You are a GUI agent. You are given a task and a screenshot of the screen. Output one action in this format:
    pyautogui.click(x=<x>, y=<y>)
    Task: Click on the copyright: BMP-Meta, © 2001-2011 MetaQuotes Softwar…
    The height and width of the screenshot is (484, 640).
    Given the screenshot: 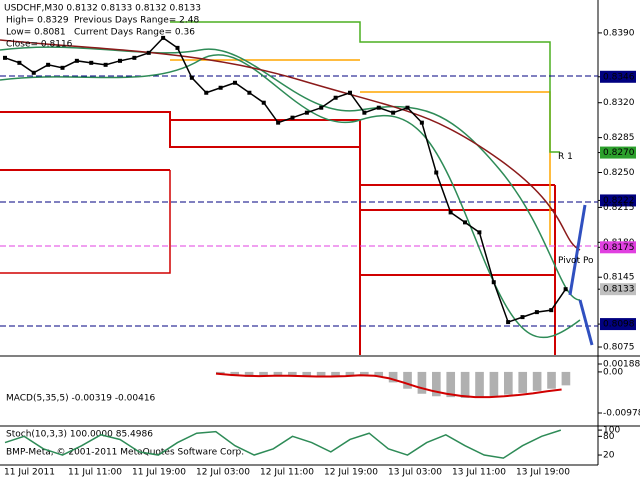 What is the action you would take?
    pyautogui.click(x=125, y=453)
    